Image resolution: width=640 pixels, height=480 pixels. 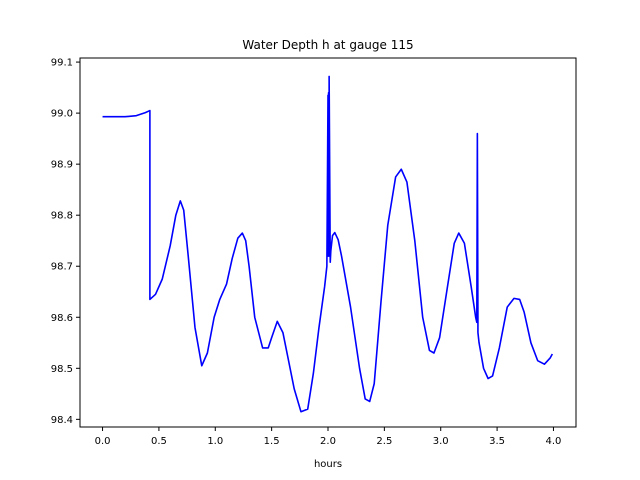 I want to click on y-tick-label: 99.0, so click(x=62, y=114).